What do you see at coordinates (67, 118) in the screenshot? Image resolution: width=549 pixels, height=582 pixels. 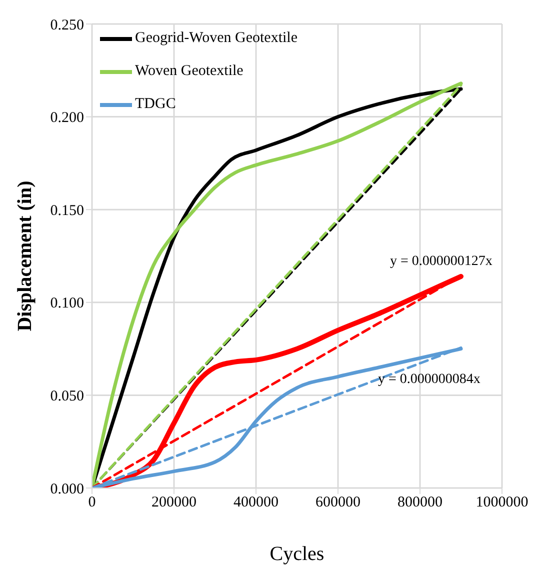 I see `y-tick-label: 0.200` at bounding box center [67, 118].